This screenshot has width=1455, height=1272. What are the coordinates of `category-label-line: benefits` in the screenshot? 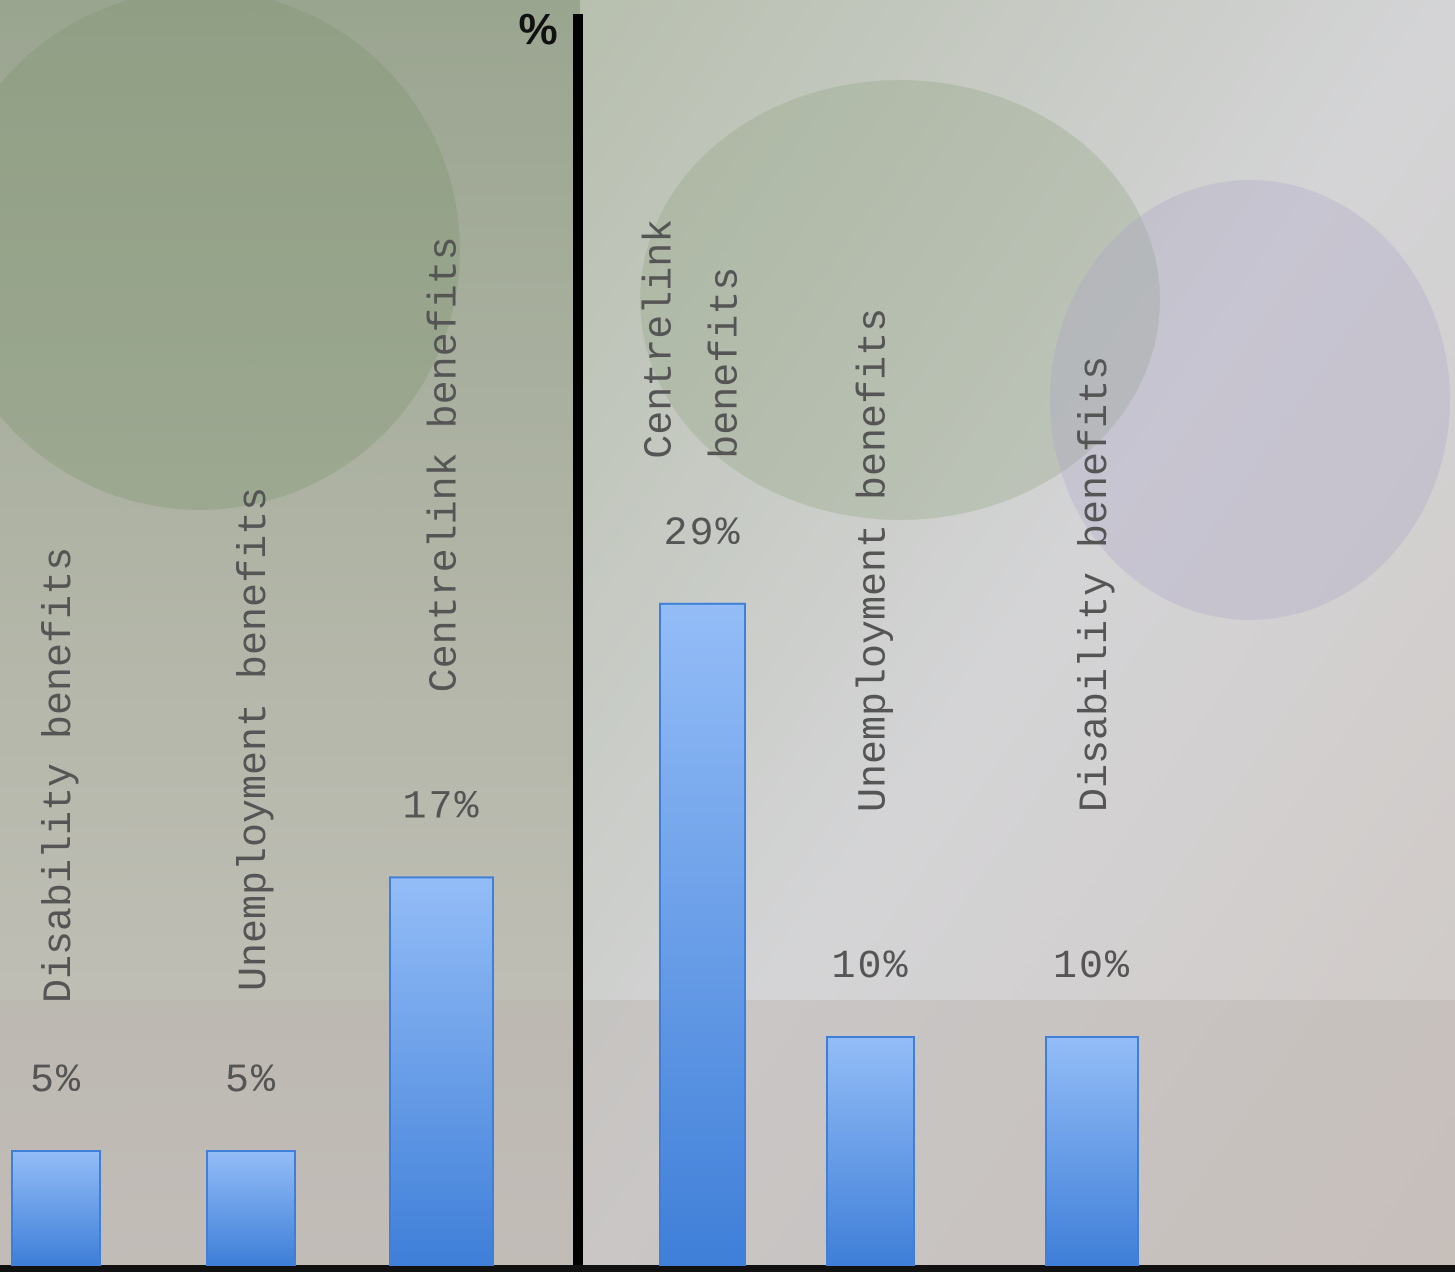 It's located at (727, 363).